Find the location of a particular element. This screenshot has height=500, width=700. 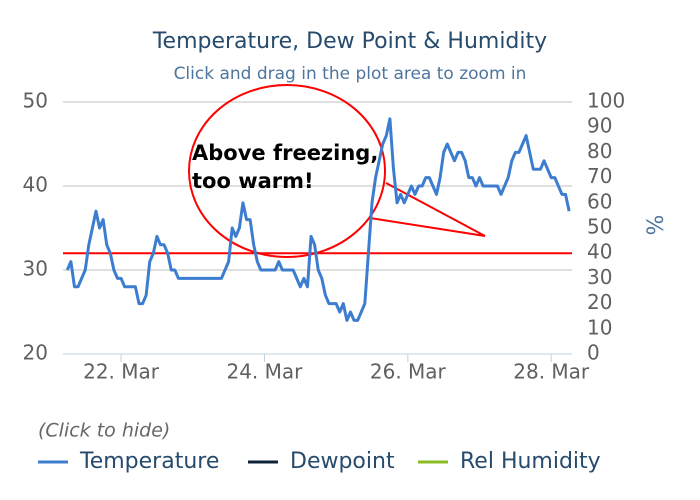

y2-tick-label: 70 is located at coordinates (599, 176).